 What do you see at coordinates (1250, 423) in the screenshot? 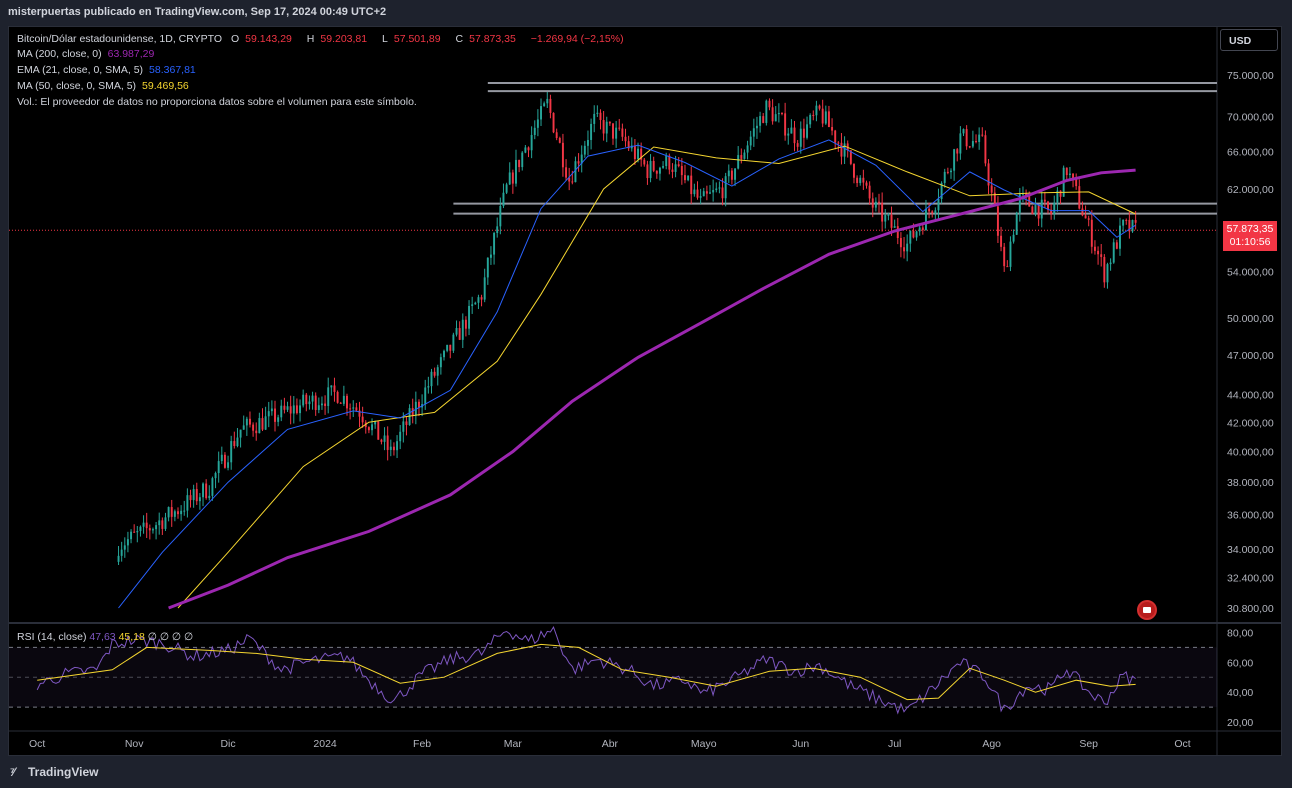
I see `price-tick-label: 42.000,00` at bounding box center [1250, 423].